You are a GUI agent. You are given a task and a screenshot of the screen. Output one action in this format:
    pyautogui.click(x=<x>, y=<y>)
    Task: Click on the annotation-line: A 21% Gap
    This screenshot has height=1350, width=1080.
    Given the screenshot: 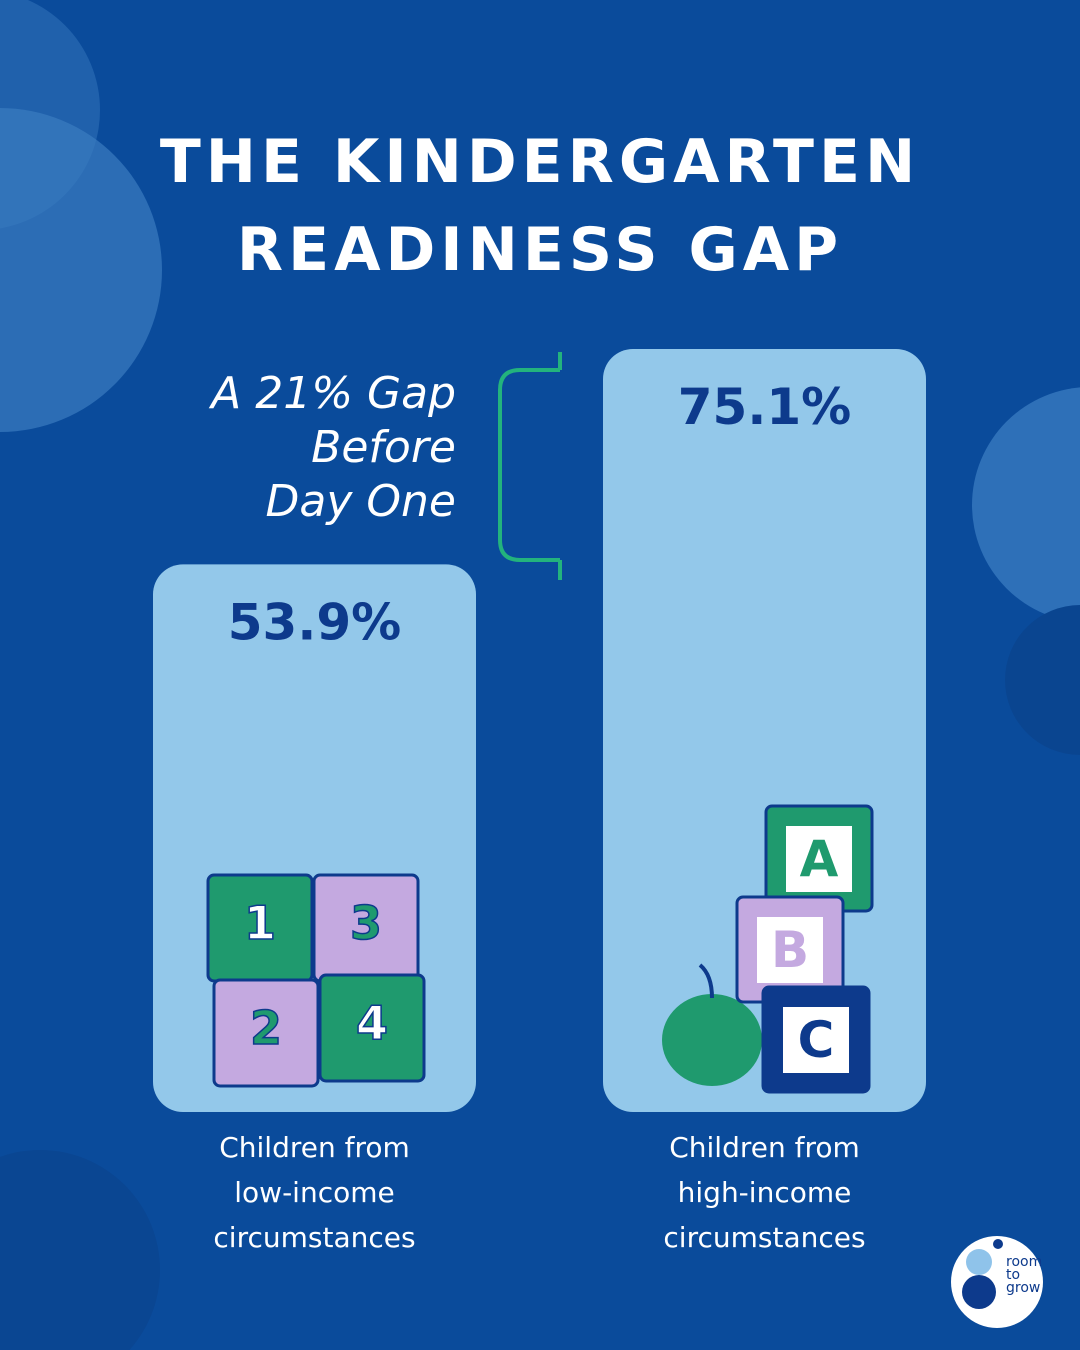 What is the action you would take?
    pyautogui.click(x=332, y=393)
    